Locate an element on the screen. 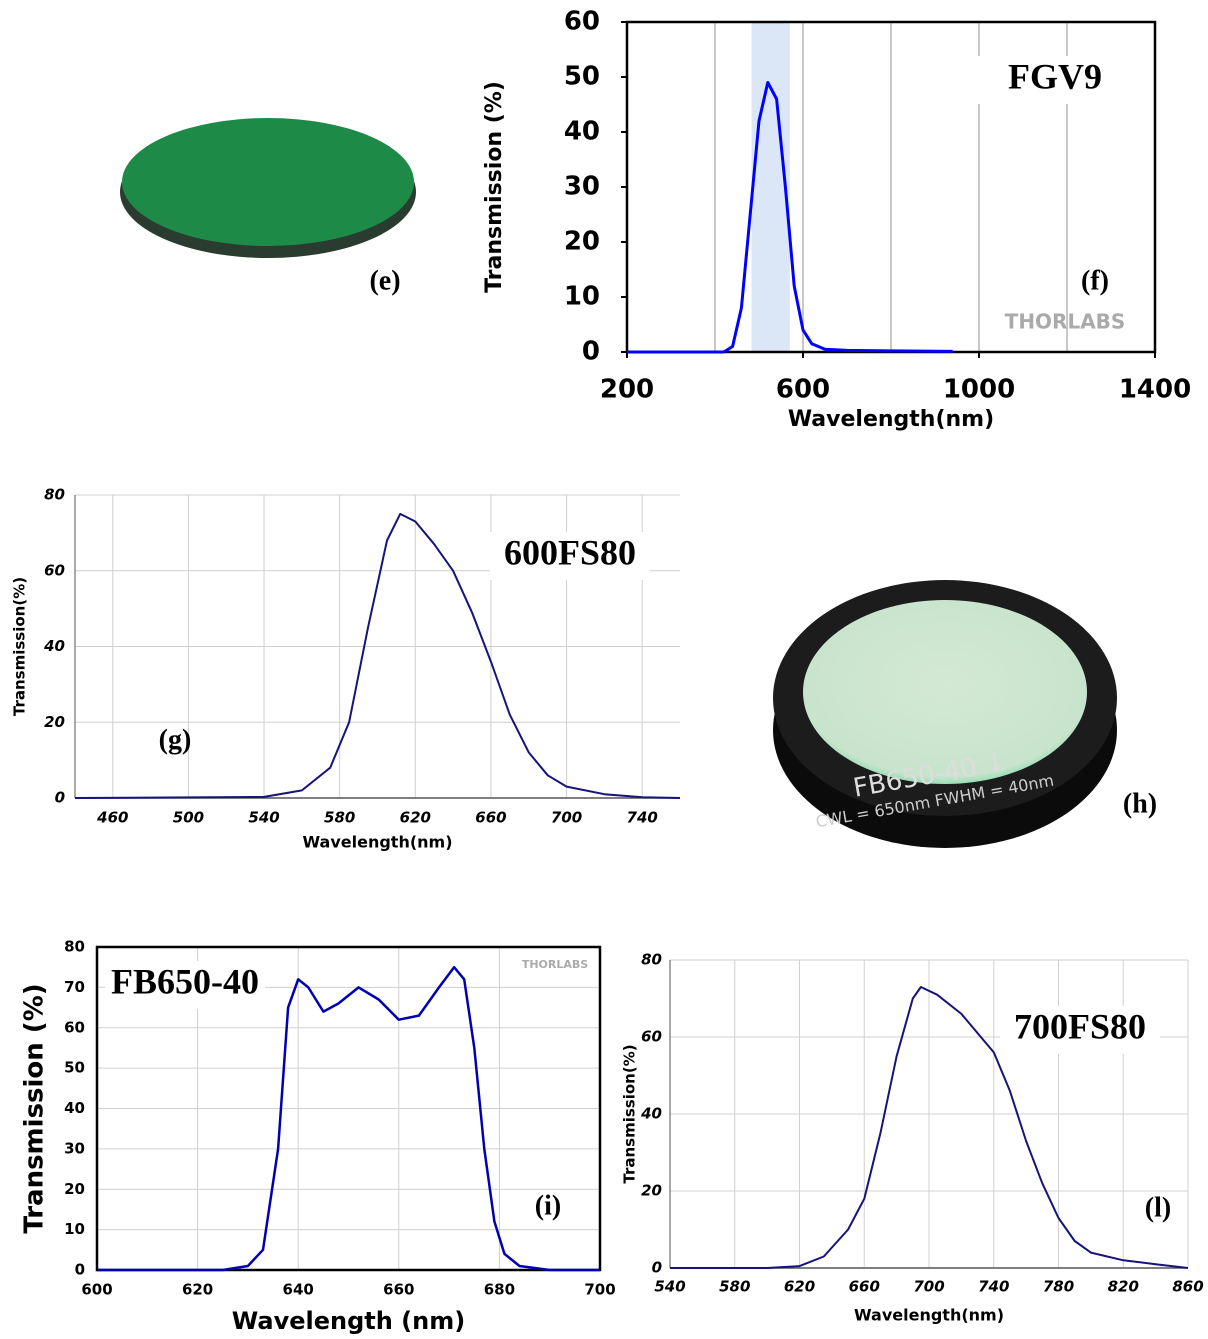 The height and width of the screenshot is (1339, 1208). plot-frame is located at coordinates (348, 1108).